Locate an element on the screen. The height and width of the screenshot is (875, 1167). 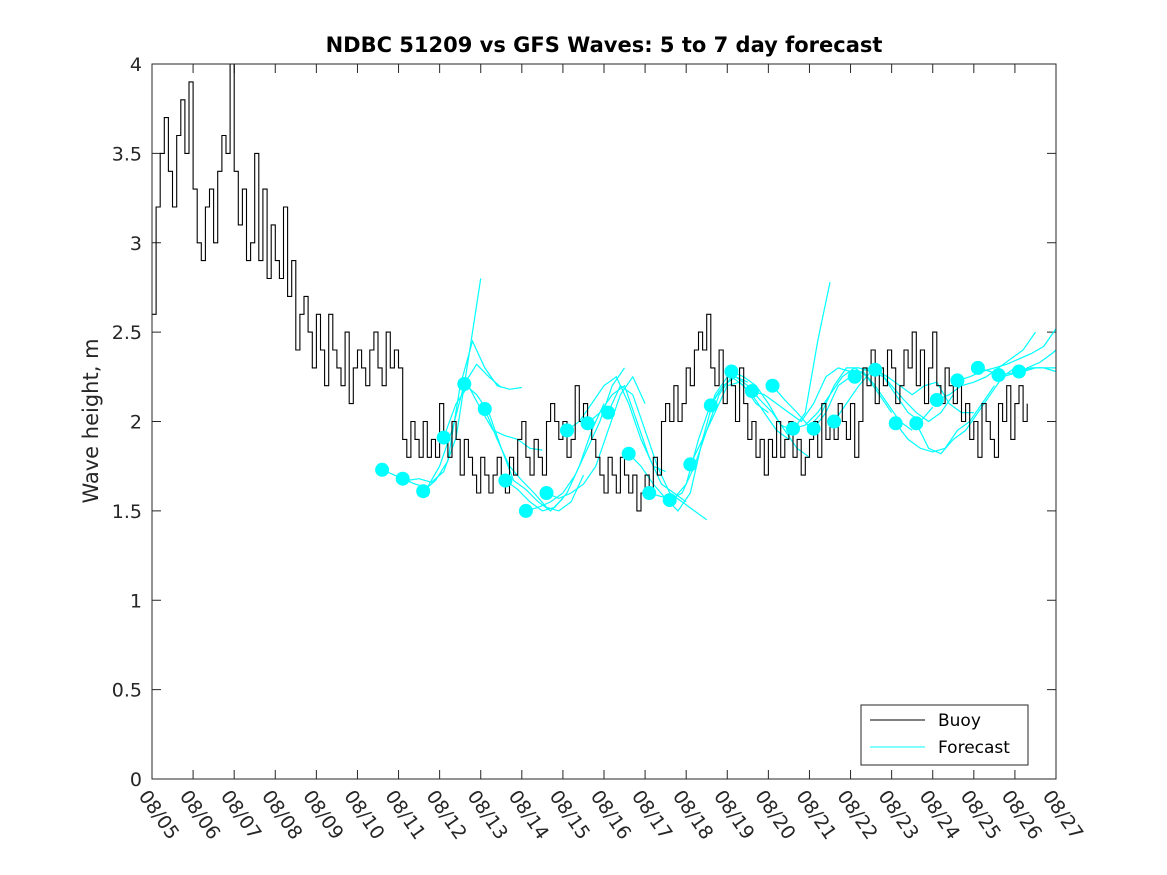
x-tick-label: 08/27 is located at coordinates (1062, 814).